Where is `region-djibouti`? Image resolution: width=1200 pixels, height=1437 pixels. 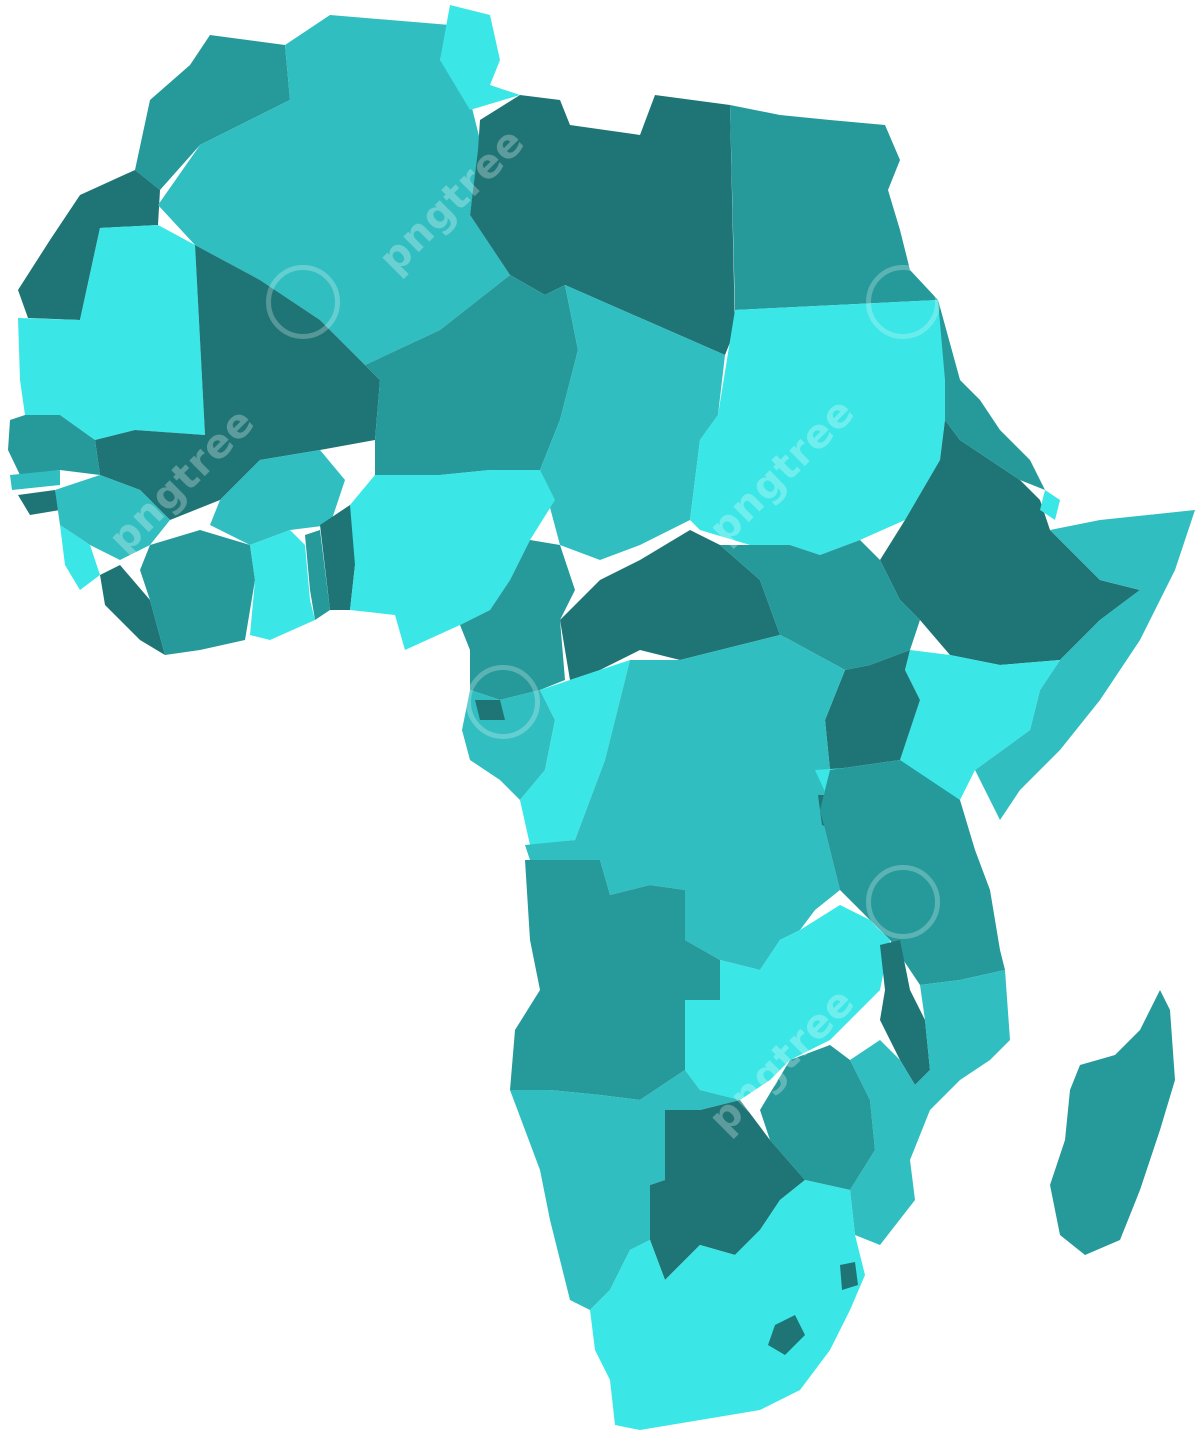 region-djibouti is located at coordinates (1050, 505).